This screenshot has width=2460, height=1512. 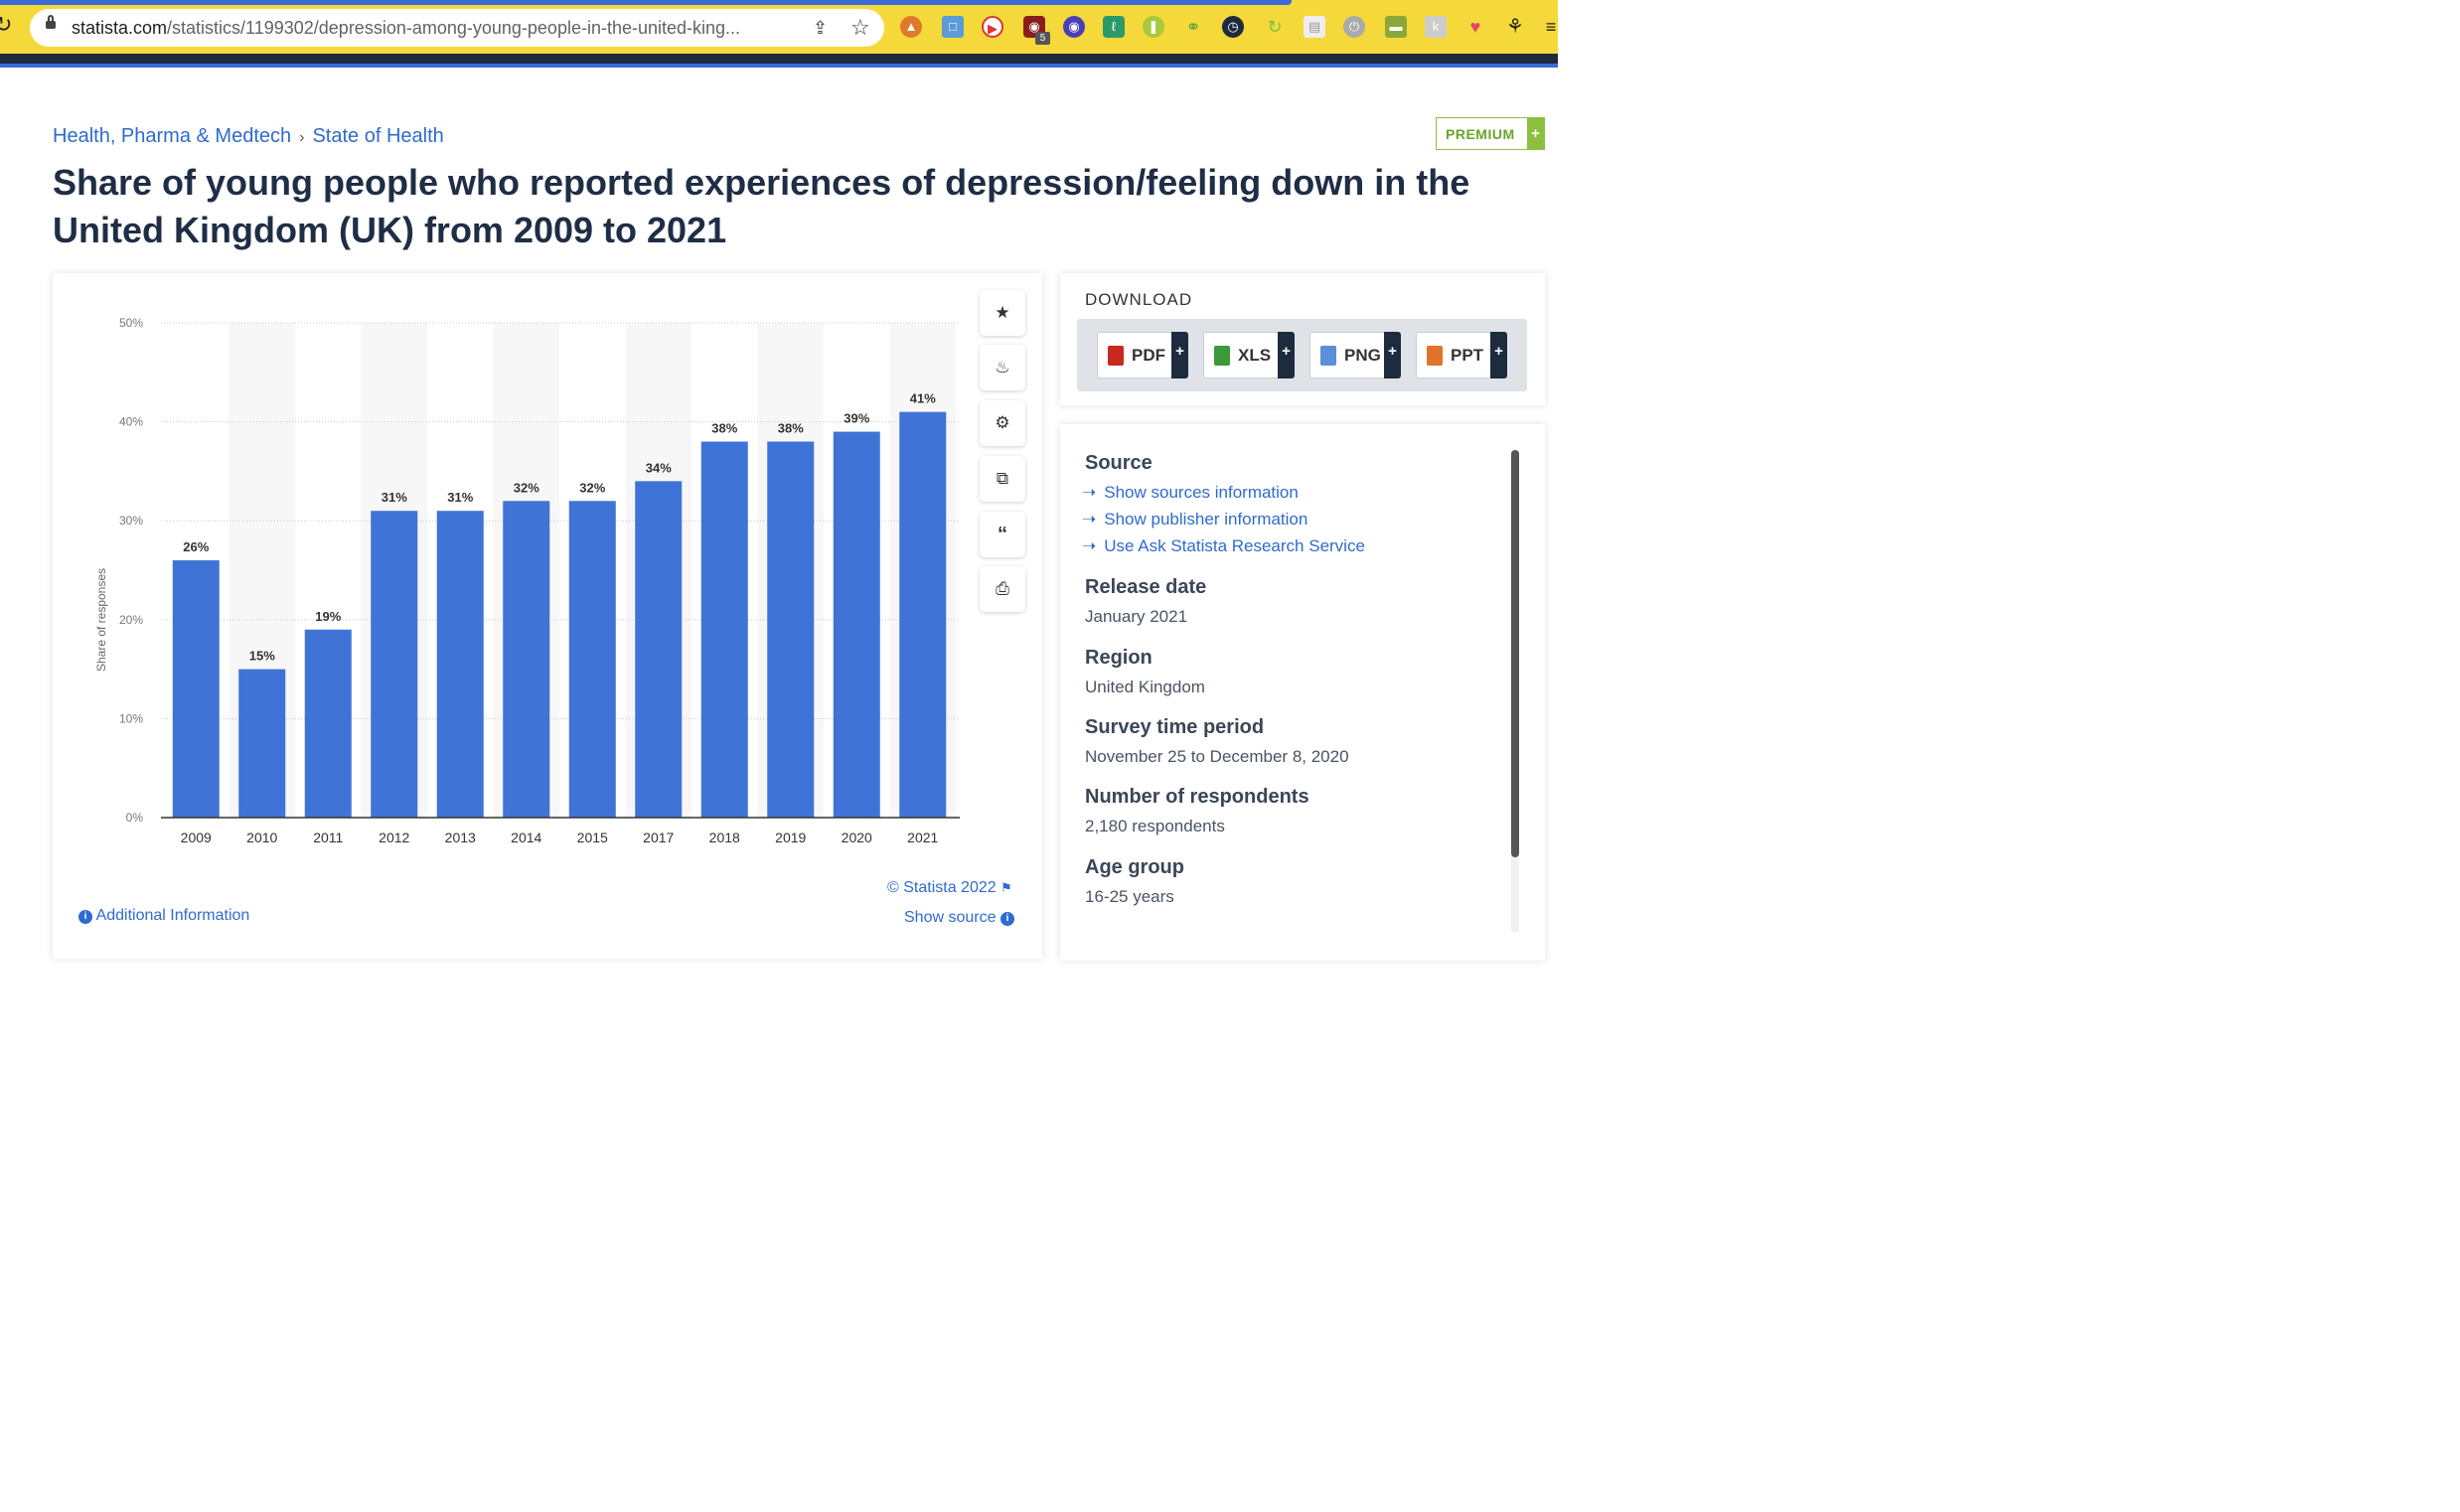 What do you see at coordinates (1249, 355) in the screenshot?
I see `download-xls-button: XLS +` at bounding box center [1249, 355].